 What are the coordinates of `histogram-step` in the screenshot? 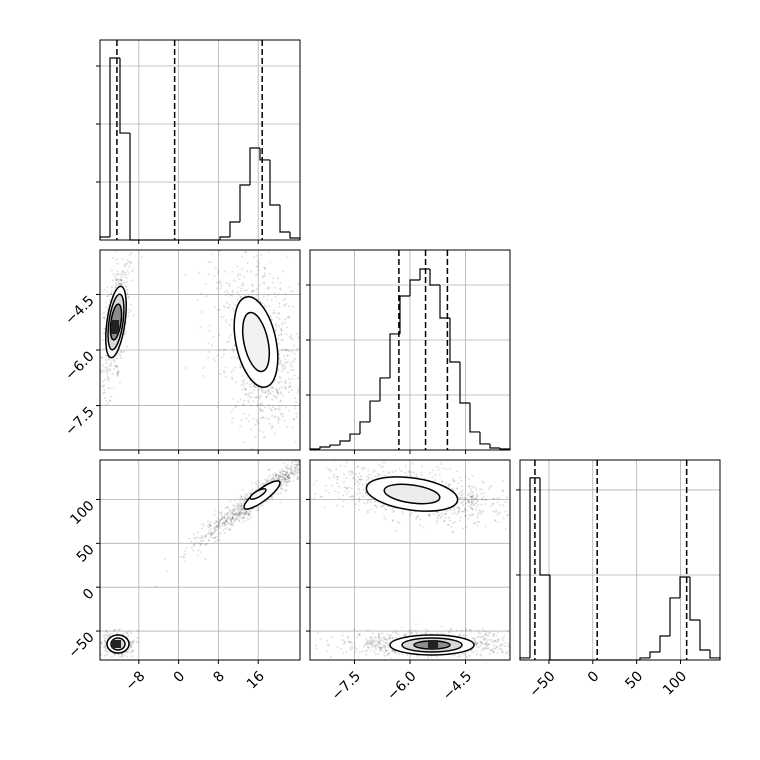 It's located at (334, 446).